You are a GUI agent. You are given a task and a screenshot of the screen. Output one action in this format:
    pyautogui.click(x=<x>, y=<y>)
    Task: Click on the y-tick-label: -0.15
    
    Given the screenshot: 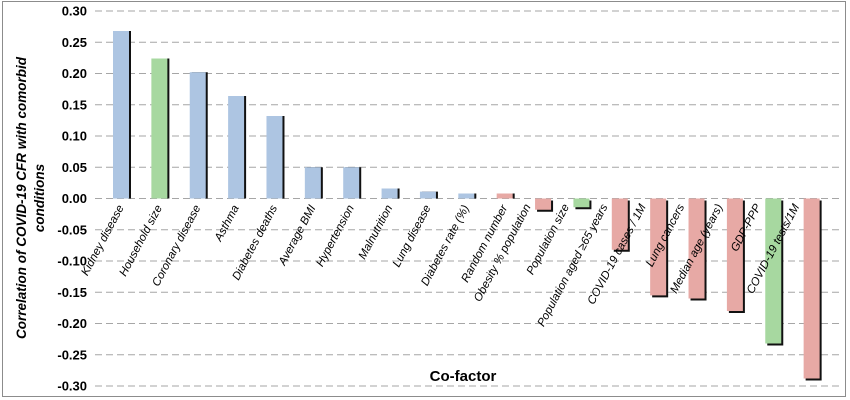 What is the action you would take?
    pyautogui.click(x=72, y=292)
    